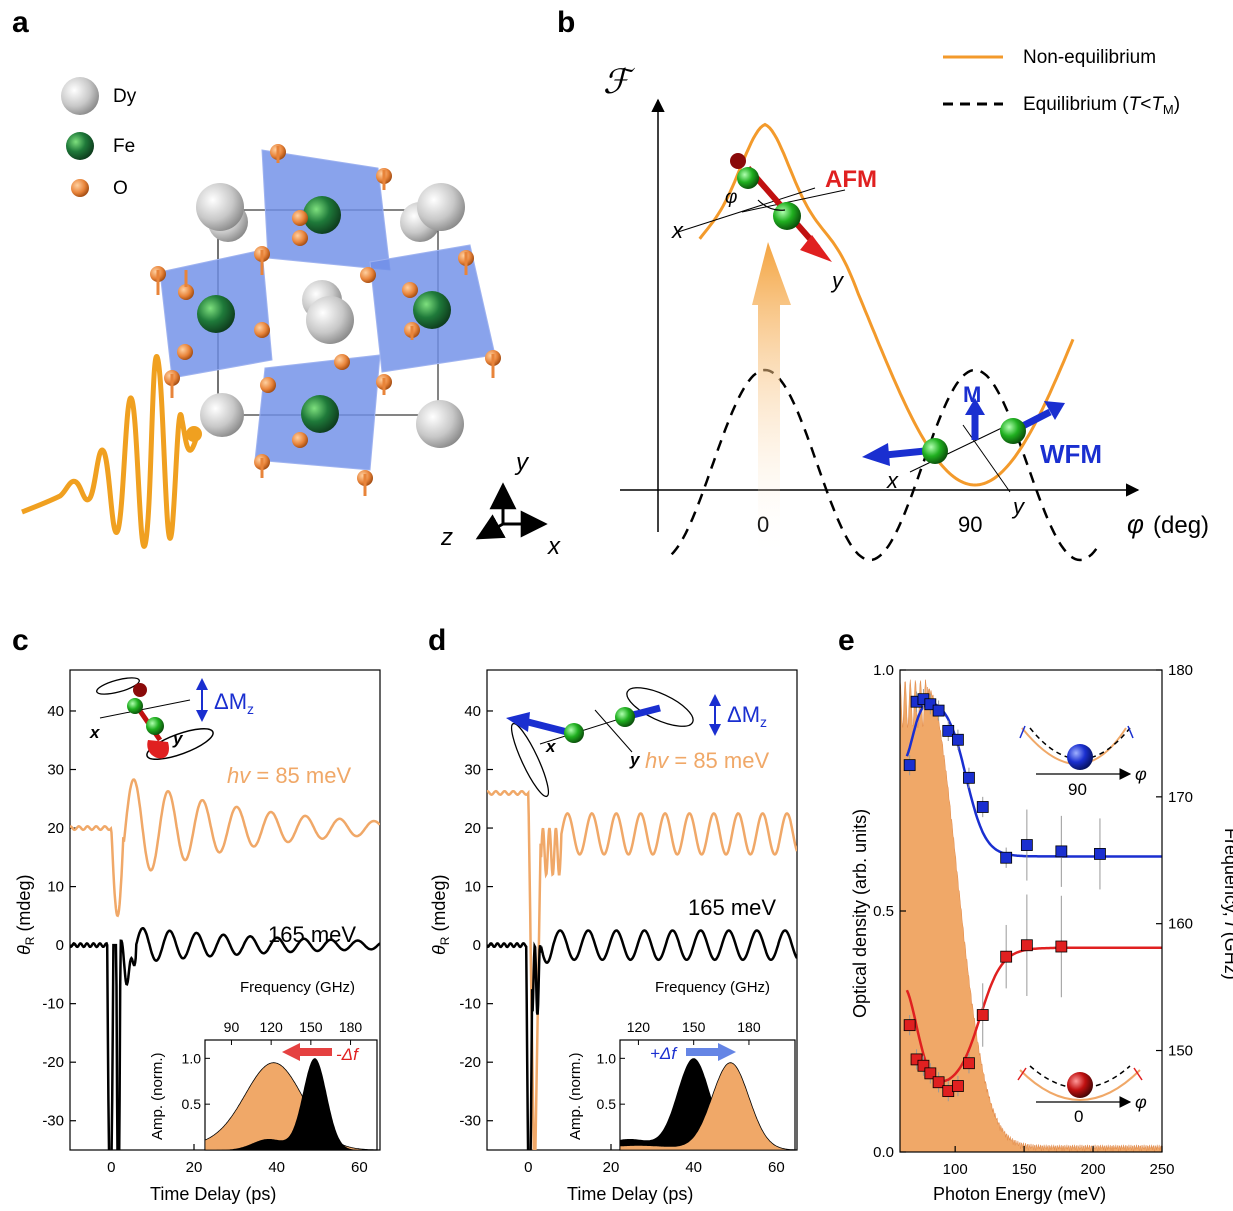  What do you see at coordinates (886, 304) in the screenshot?
I see `non-equilibrium-curve` at bounding box center [886, 304].